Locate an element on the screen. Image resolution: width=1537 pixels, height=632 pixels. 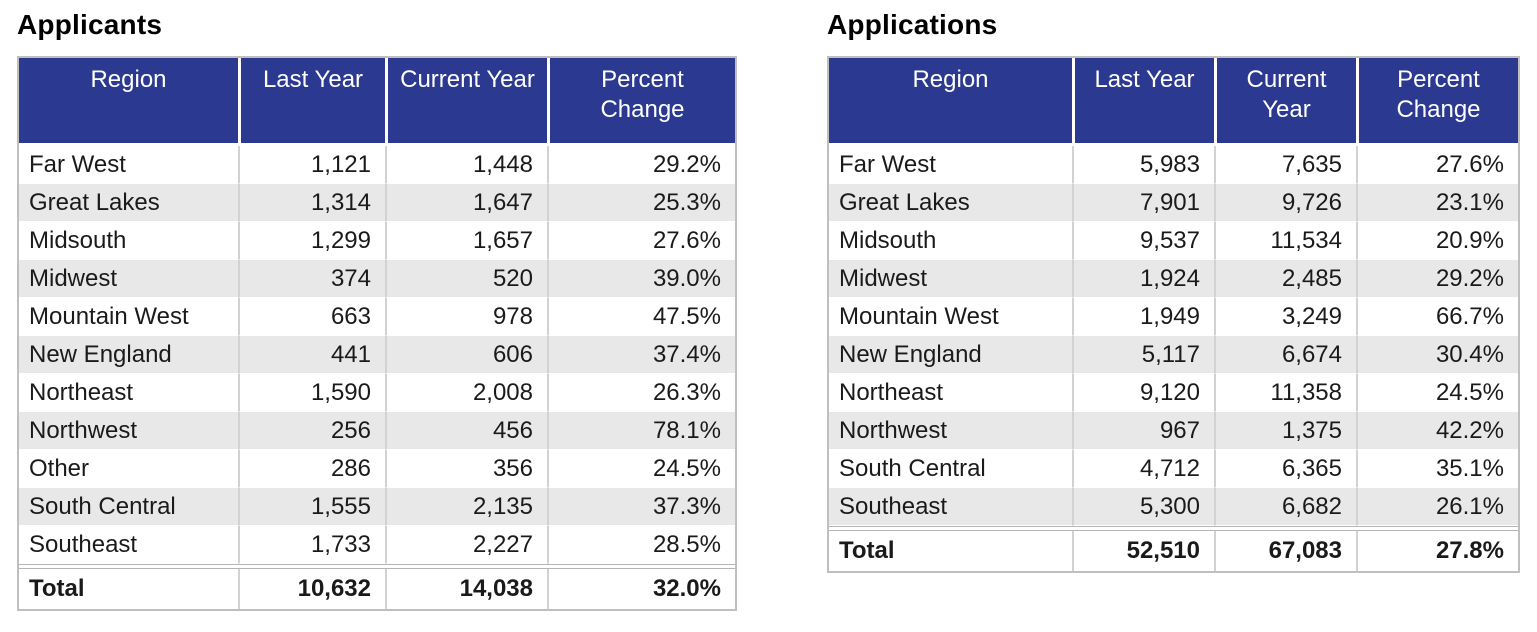
value-cell: 47.5% is located at coordinates (641, 317).